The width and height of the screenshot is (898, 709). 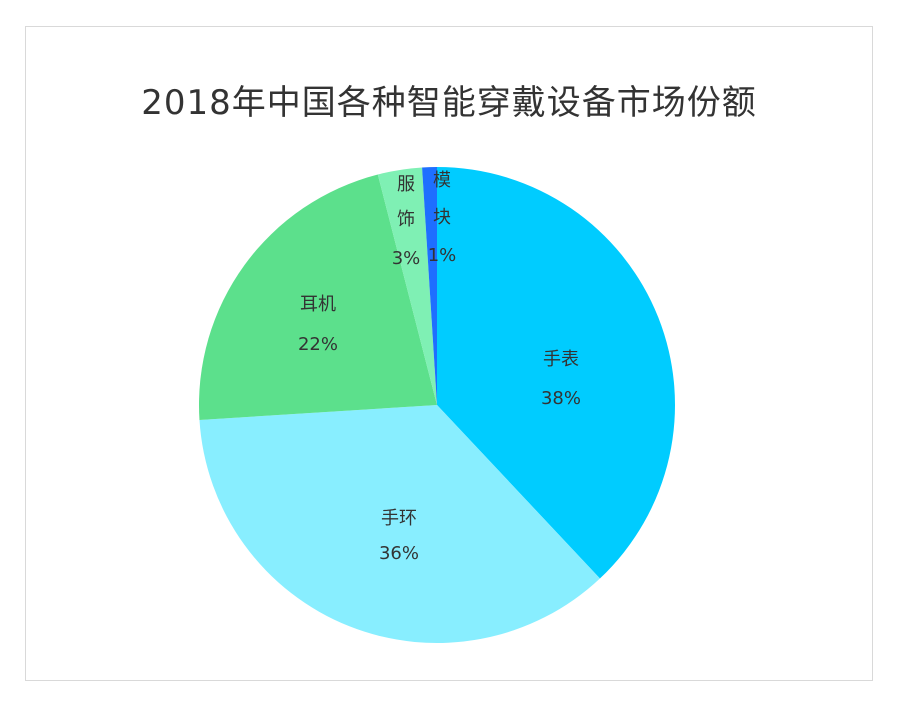 What do you see at coordinates (399, 553) in the screenshot?
I see `slice-value-label: 36%` at bounding box center [399, 553].